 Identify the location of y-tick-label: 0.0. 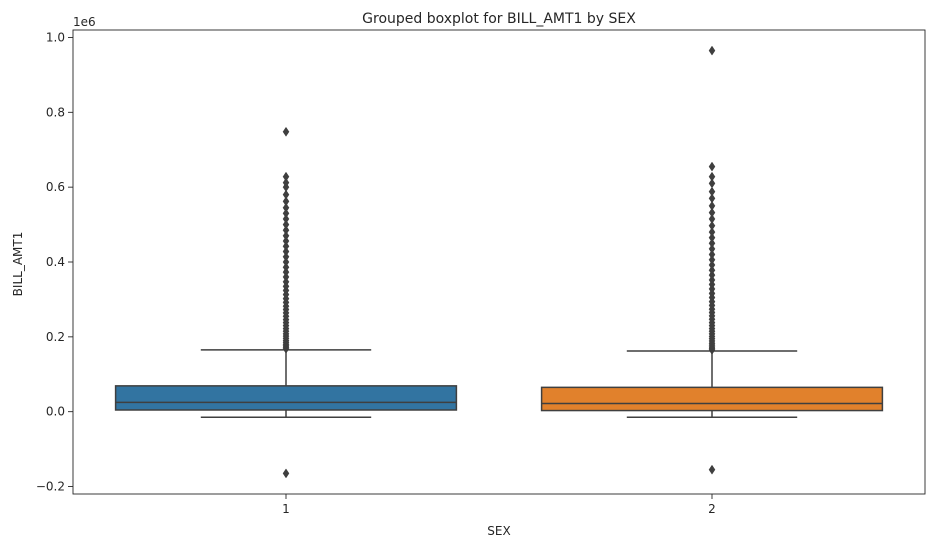
(55, 412).